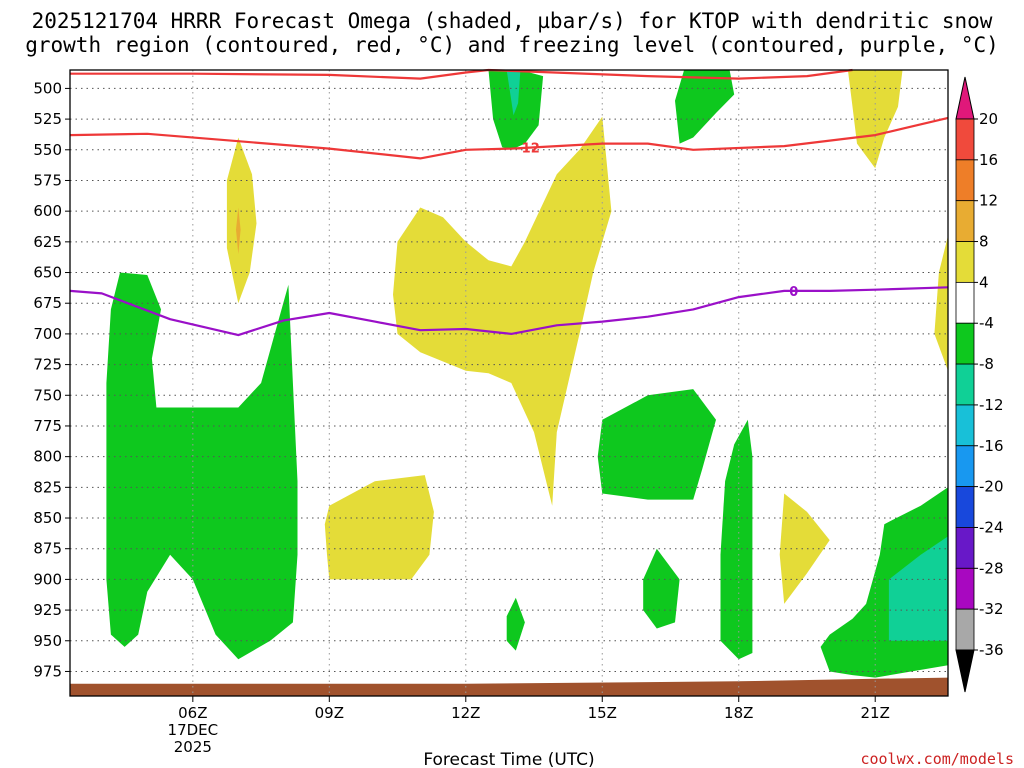 The image size is (1024, 768). What do you see at coordinates (47, 211) in the screenshot?
I see `y-tick-label-600: 600` at bounding box center [47, 211].